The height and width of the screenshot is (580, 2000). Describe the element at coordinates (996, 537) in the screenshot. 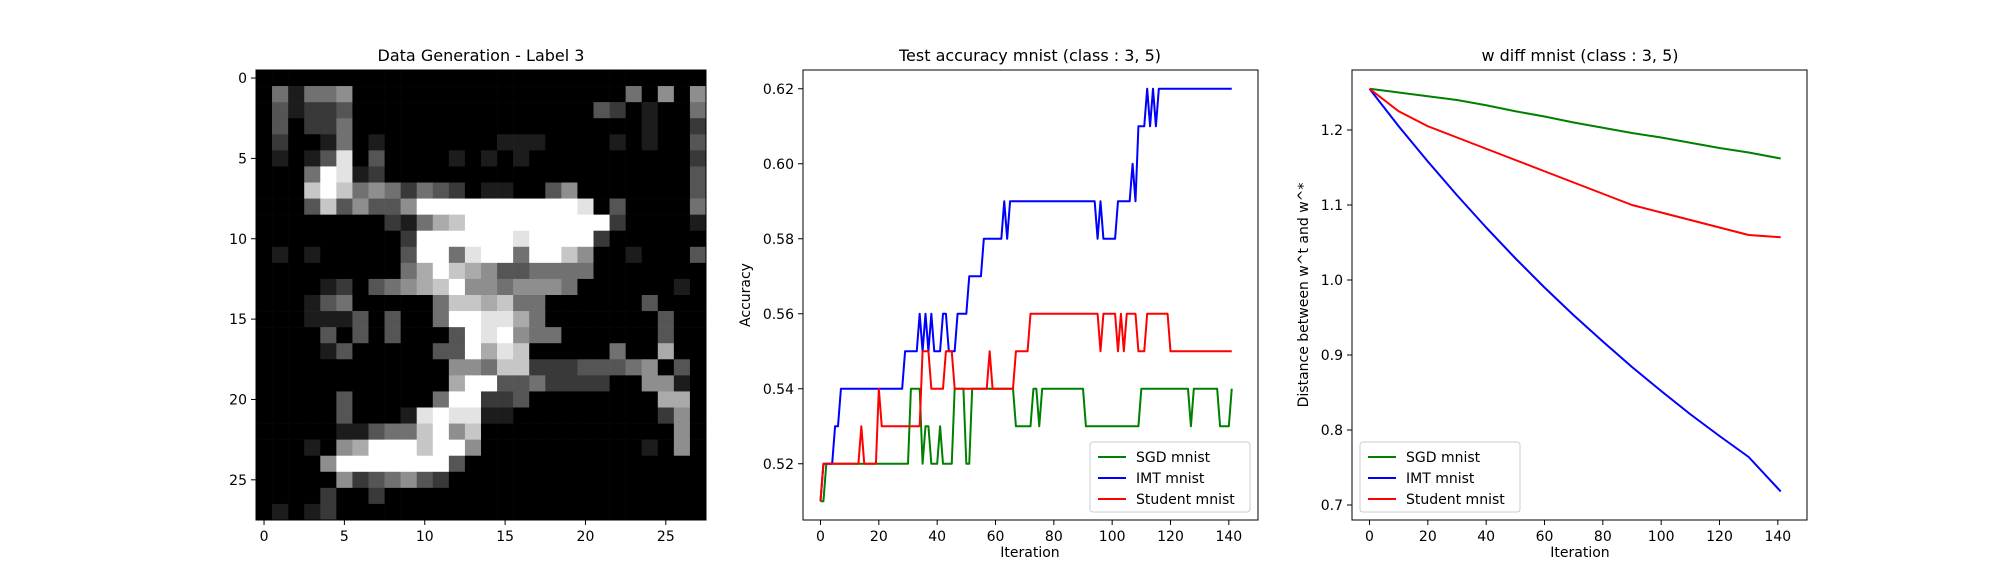

I see `x-tick-label: 60` at that location.